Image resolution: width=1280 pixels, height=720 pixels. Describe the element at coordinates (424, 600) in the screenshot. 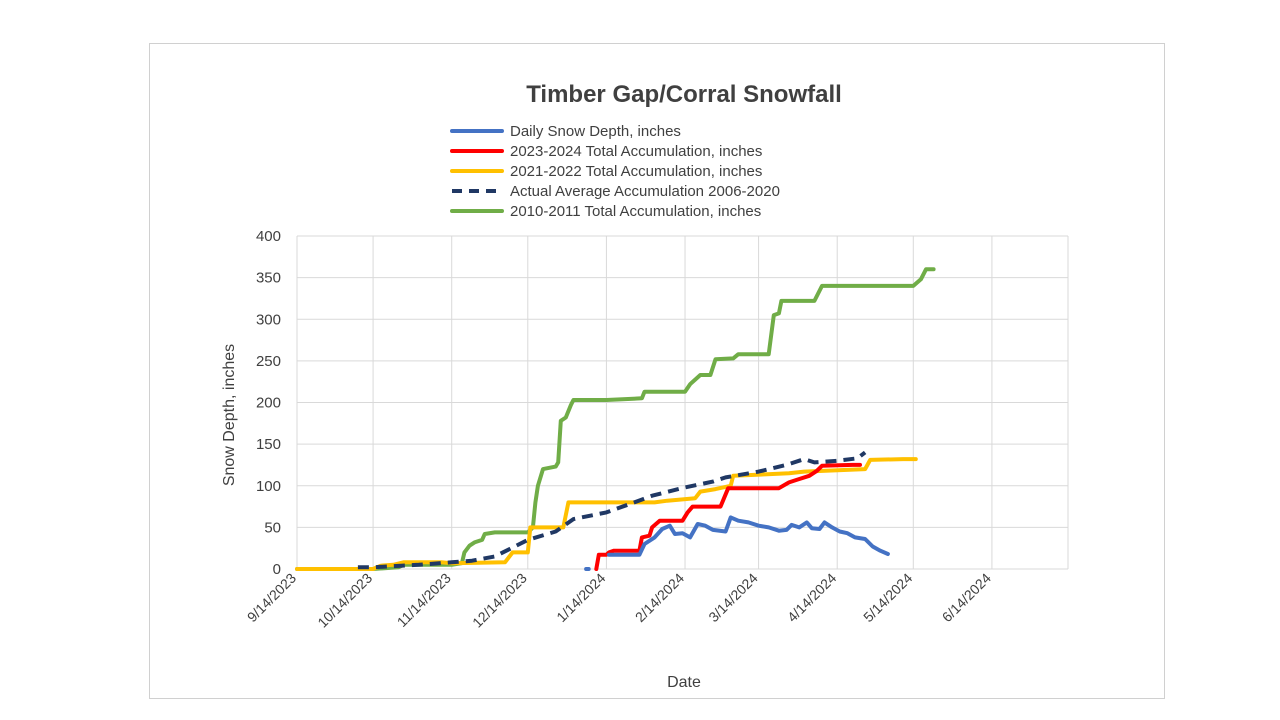

I see `x-tick-label: 11/14/2023` at that location.